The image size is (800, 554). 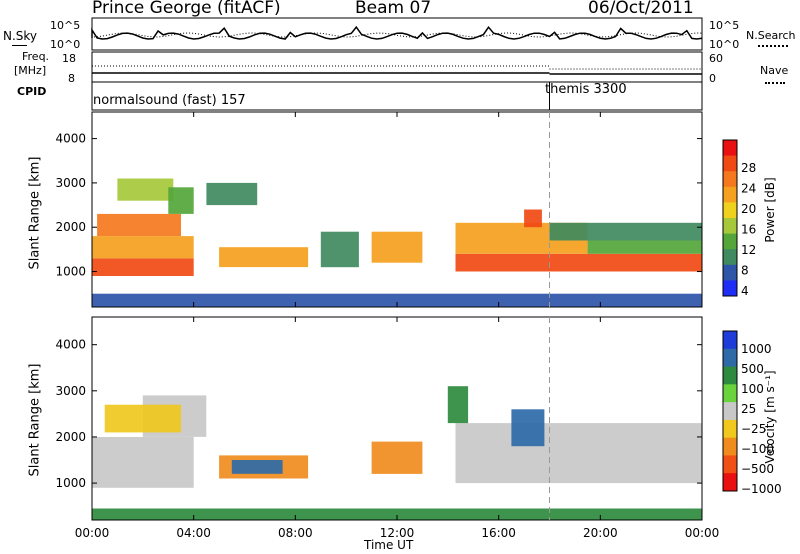 I want to click on nave-tick-low: 0, so click(x=712, y=78).